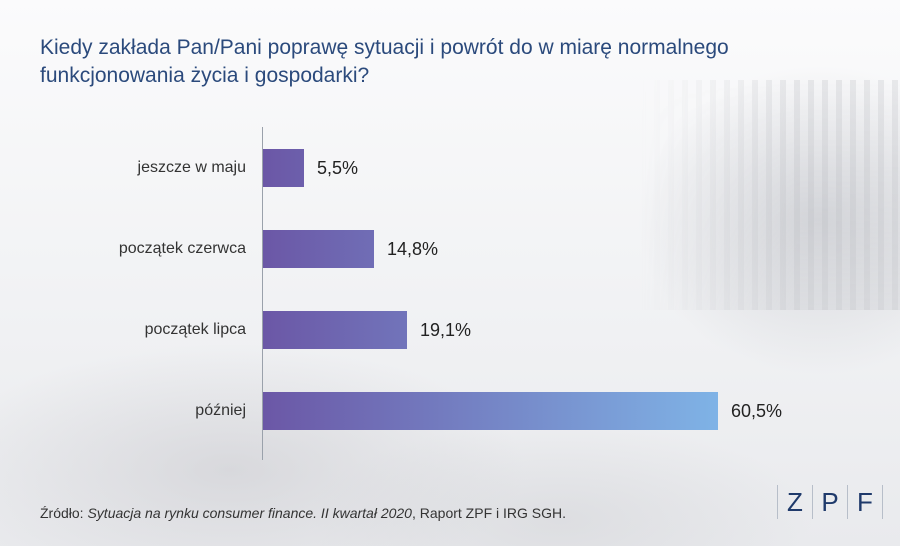 This screenshot has width=900, height=546. I want to click on logo-letter-f: F, so click(865, 501).